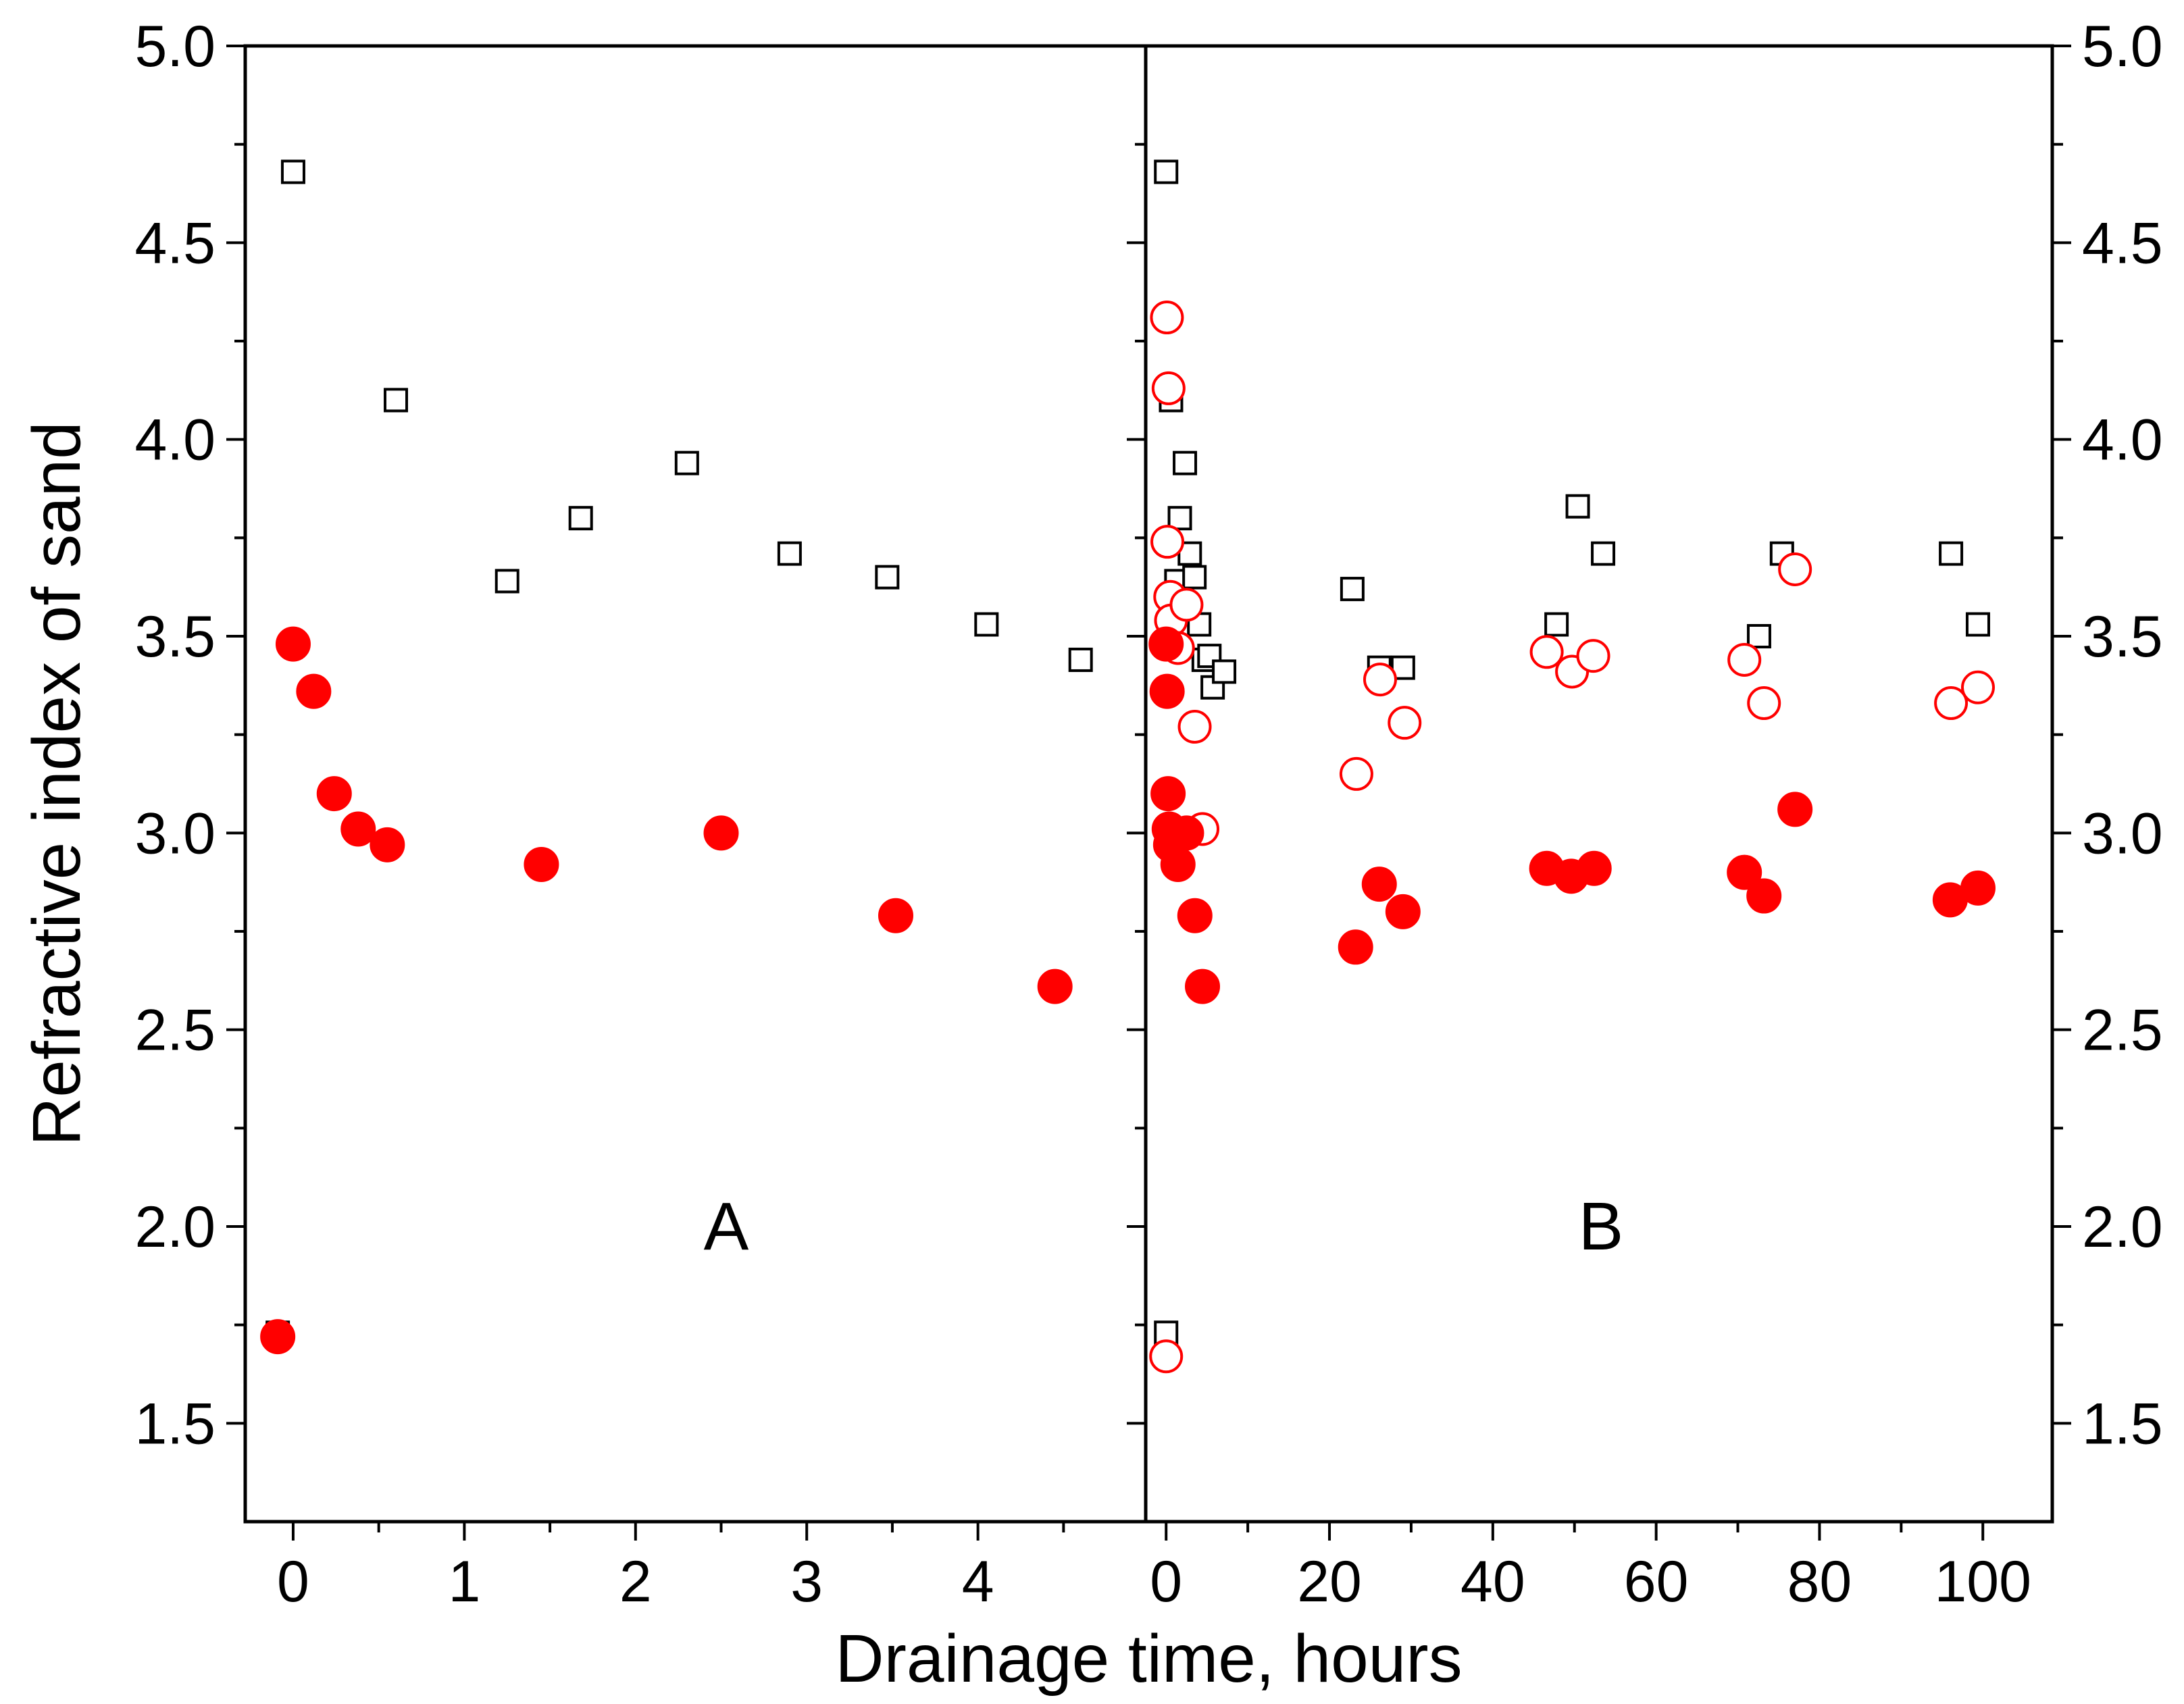  What do you see at coordinates (175, 1423) in the screenshot?
I see `y-tick-label: 1.5` at bounding box center [175, 1423].